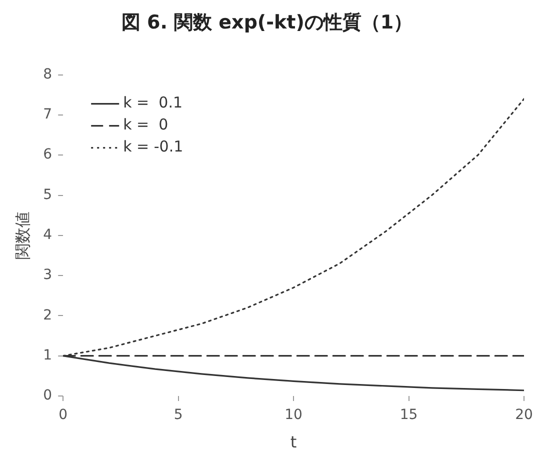  Describe the element at coordinates (293, 442) in the screenshot. I see `x-axis-title: t` at that location.